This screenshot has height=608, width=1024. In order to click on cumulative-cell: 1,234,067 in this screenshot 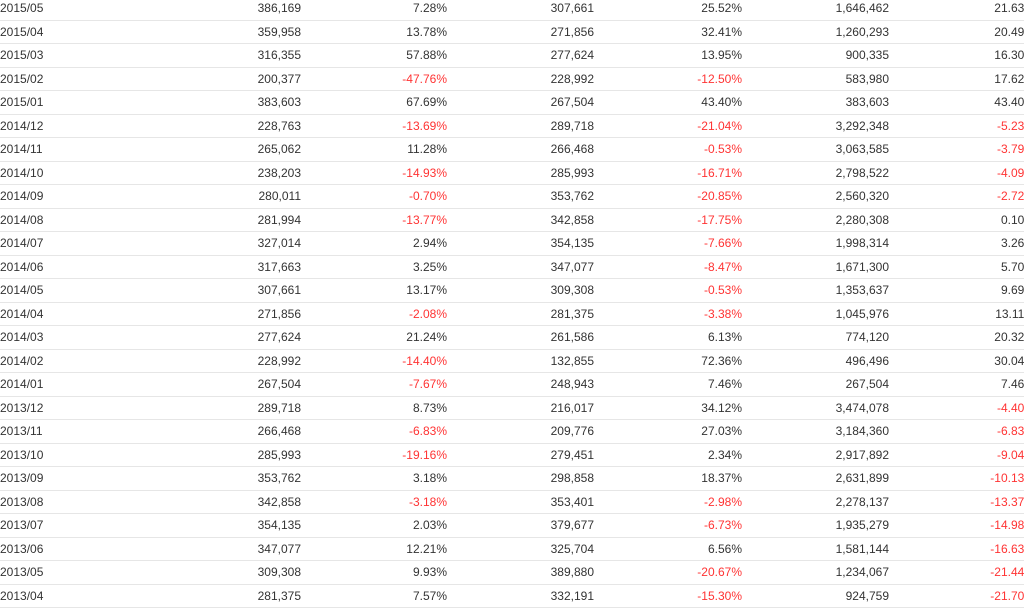, I will do `click(815, 572)`.